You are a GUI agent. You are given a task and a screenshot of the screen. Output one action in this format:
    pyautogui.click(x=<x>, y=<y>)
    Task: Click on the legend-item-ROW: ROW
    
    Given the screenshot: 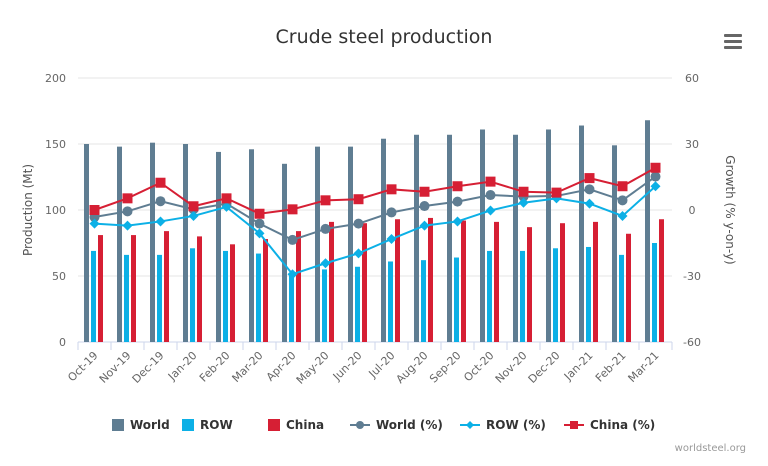 What is the action you would take?
    pyautogui.click(x=207, y=425)
    